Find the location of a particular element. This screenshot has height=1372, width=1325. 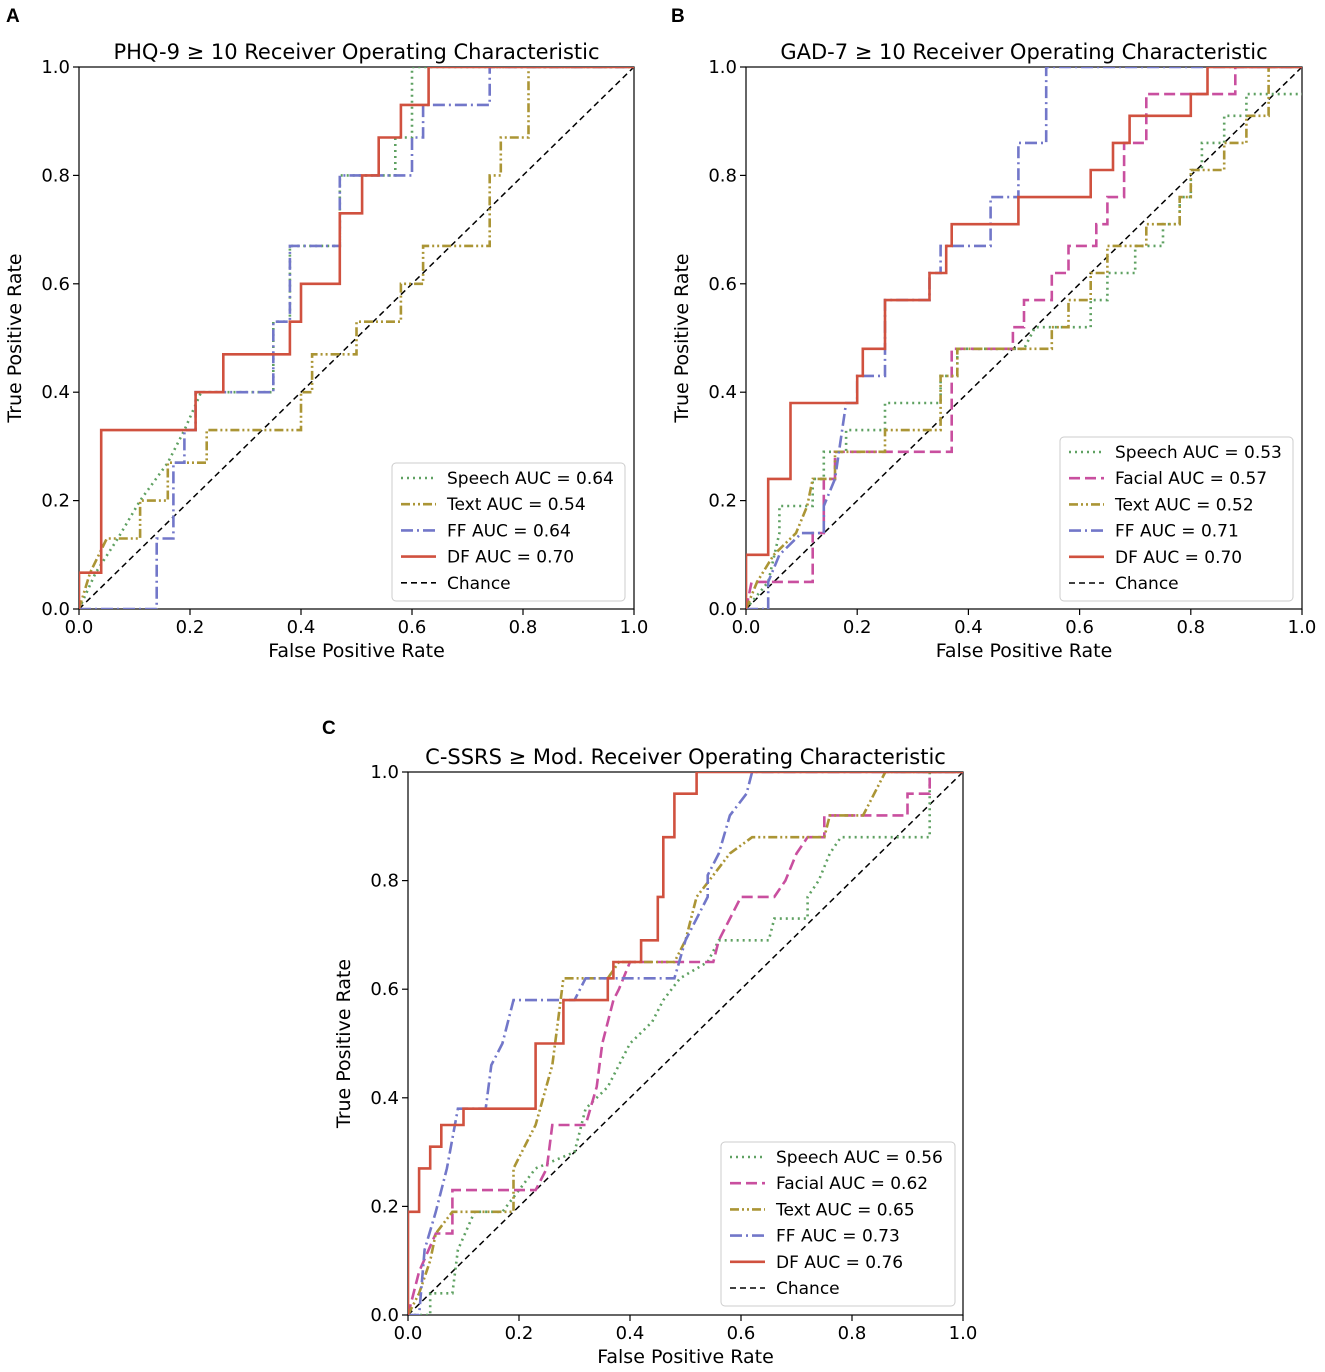

legend-label-text: Text AUC = 0.54 is located at coordinates (516, 505).